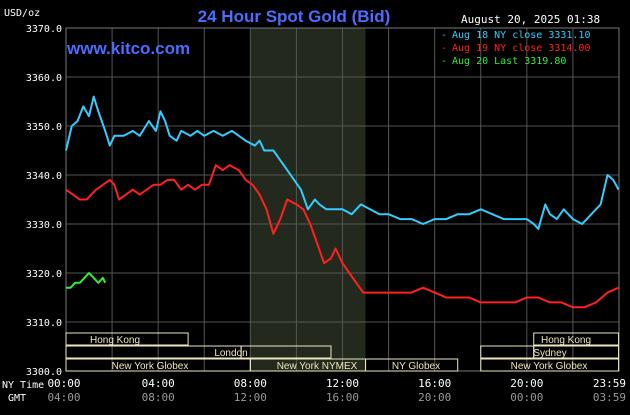  Describe the element at coordinates (63, 397) in the screenshot. I see `x-tick-gmt: 04:00` at that location.